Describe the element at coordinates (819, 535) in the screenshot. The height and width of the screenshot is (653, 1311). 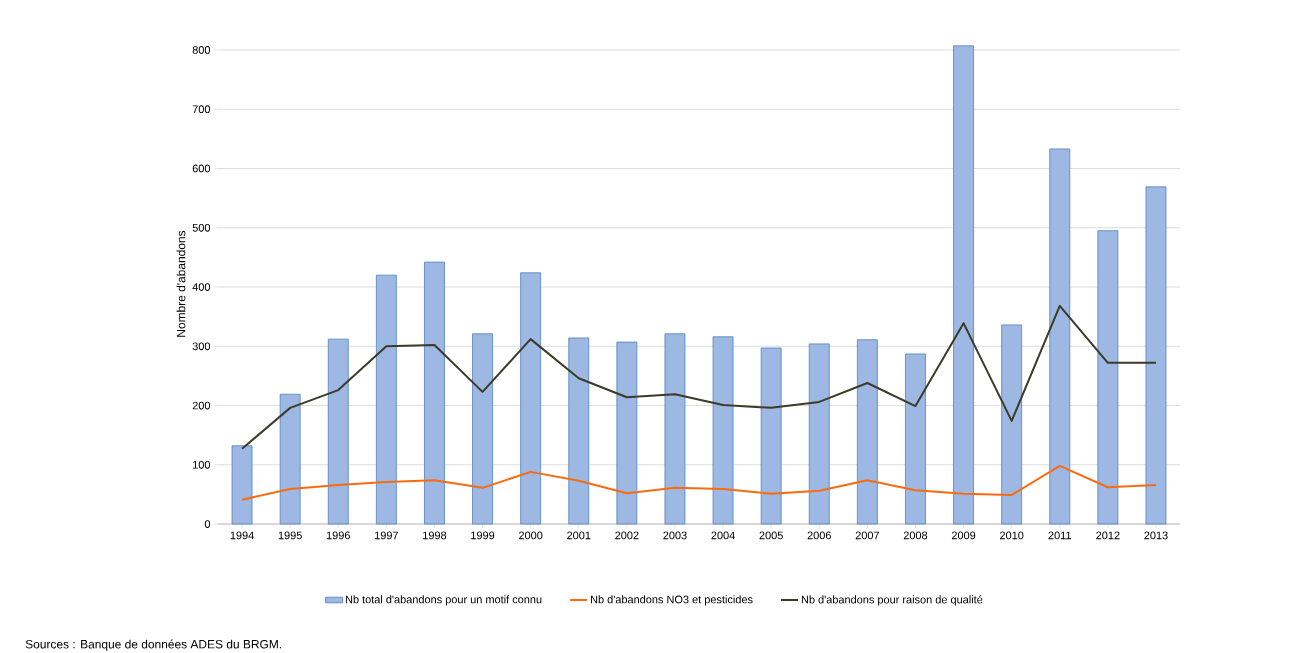
I see `x-tick-label: 2006` at that location.